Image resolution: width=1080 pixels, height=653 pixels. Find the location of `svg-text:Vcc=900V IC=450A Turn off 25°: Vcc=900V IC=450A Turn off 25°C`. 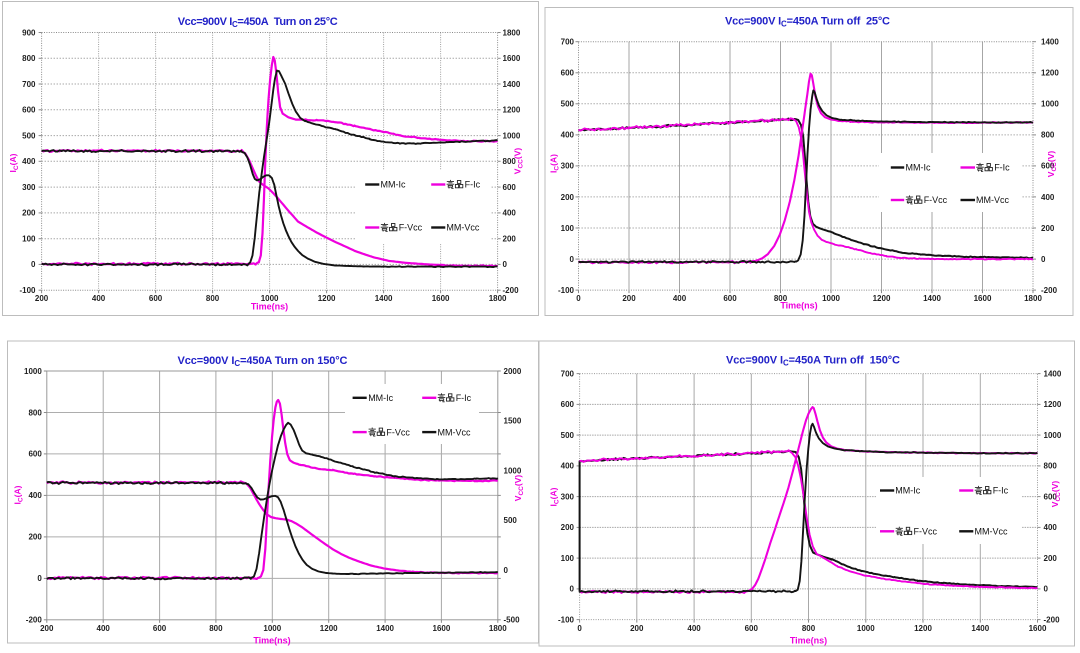

svg-text:Vcc=900V IC=450A Turn off 25°: Vcc=900V IC=450A Turn off 25°C is located at coordinates (807, 22).